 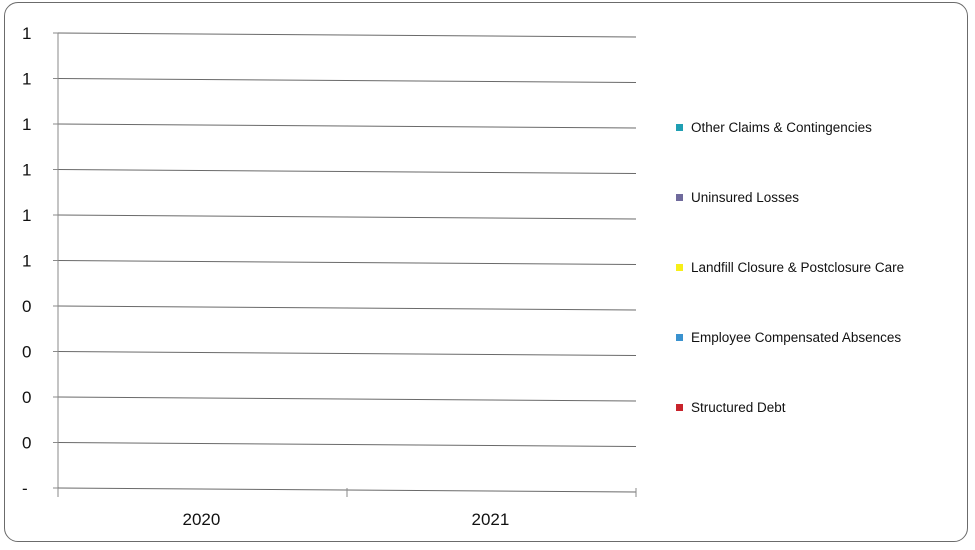 I want to click on legend-item-structured-debt: Structured Debt, so click(x=731, y=407).